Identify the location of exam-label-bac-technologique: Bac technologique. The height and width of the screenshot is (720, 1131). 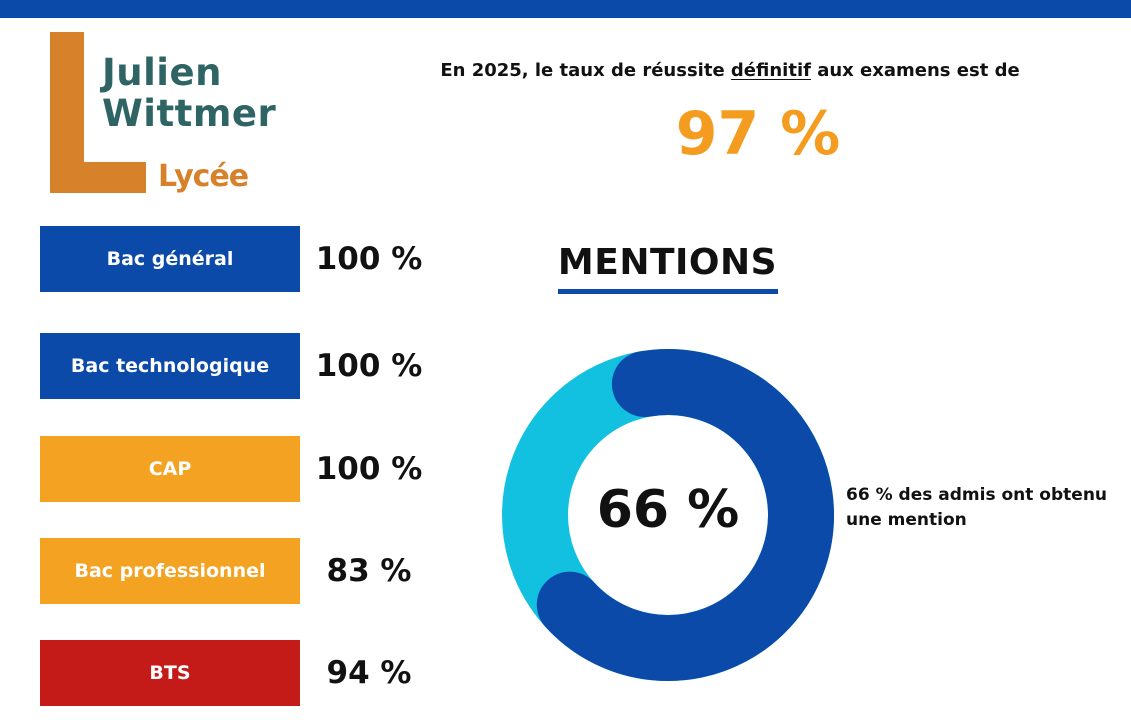
(170, 366).